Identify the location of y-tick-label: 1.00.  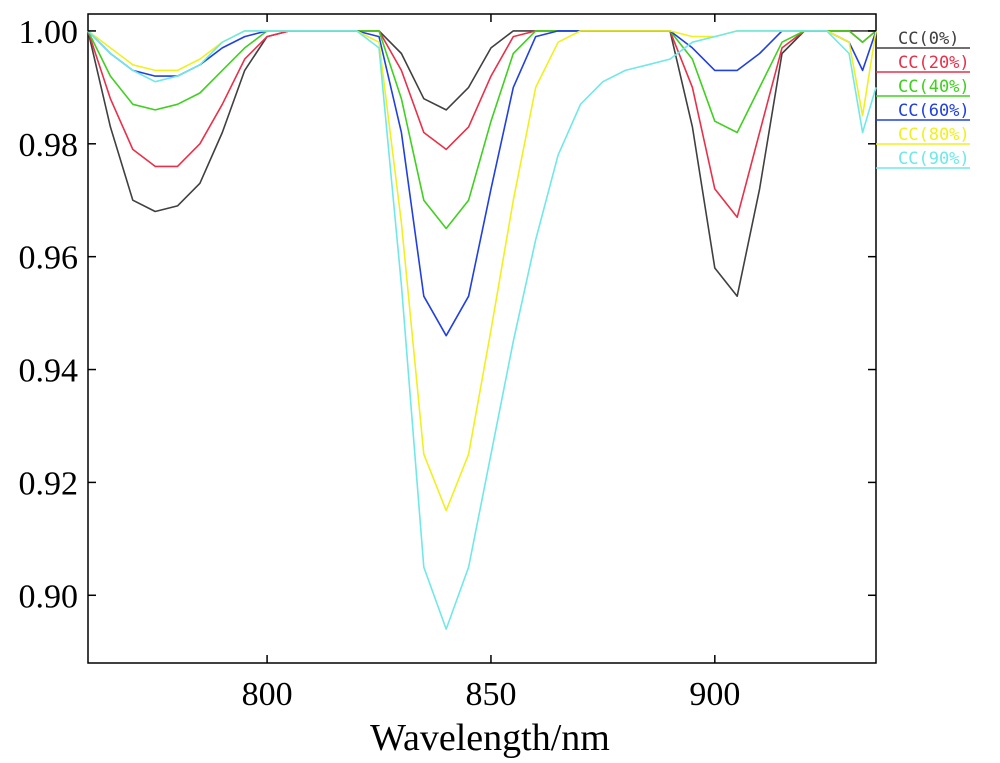
(49, 32).